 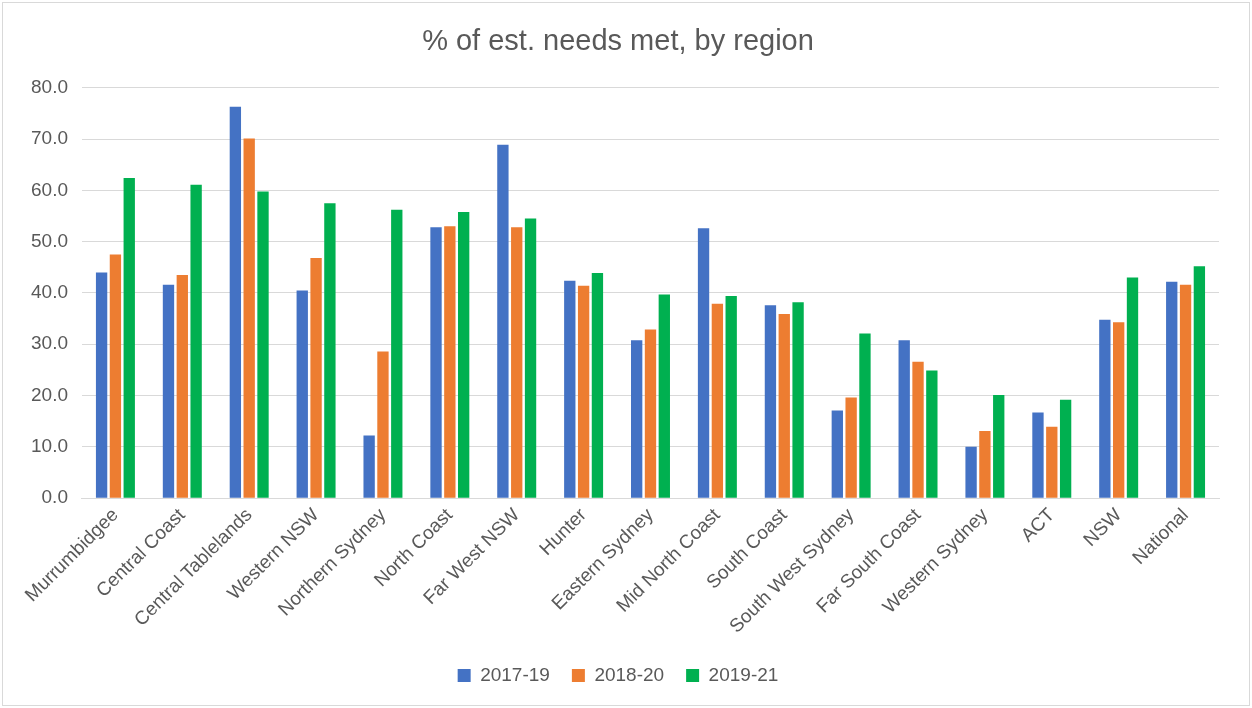 I want to click on y-tick-label: 60.0, so click(x=49, y=189).